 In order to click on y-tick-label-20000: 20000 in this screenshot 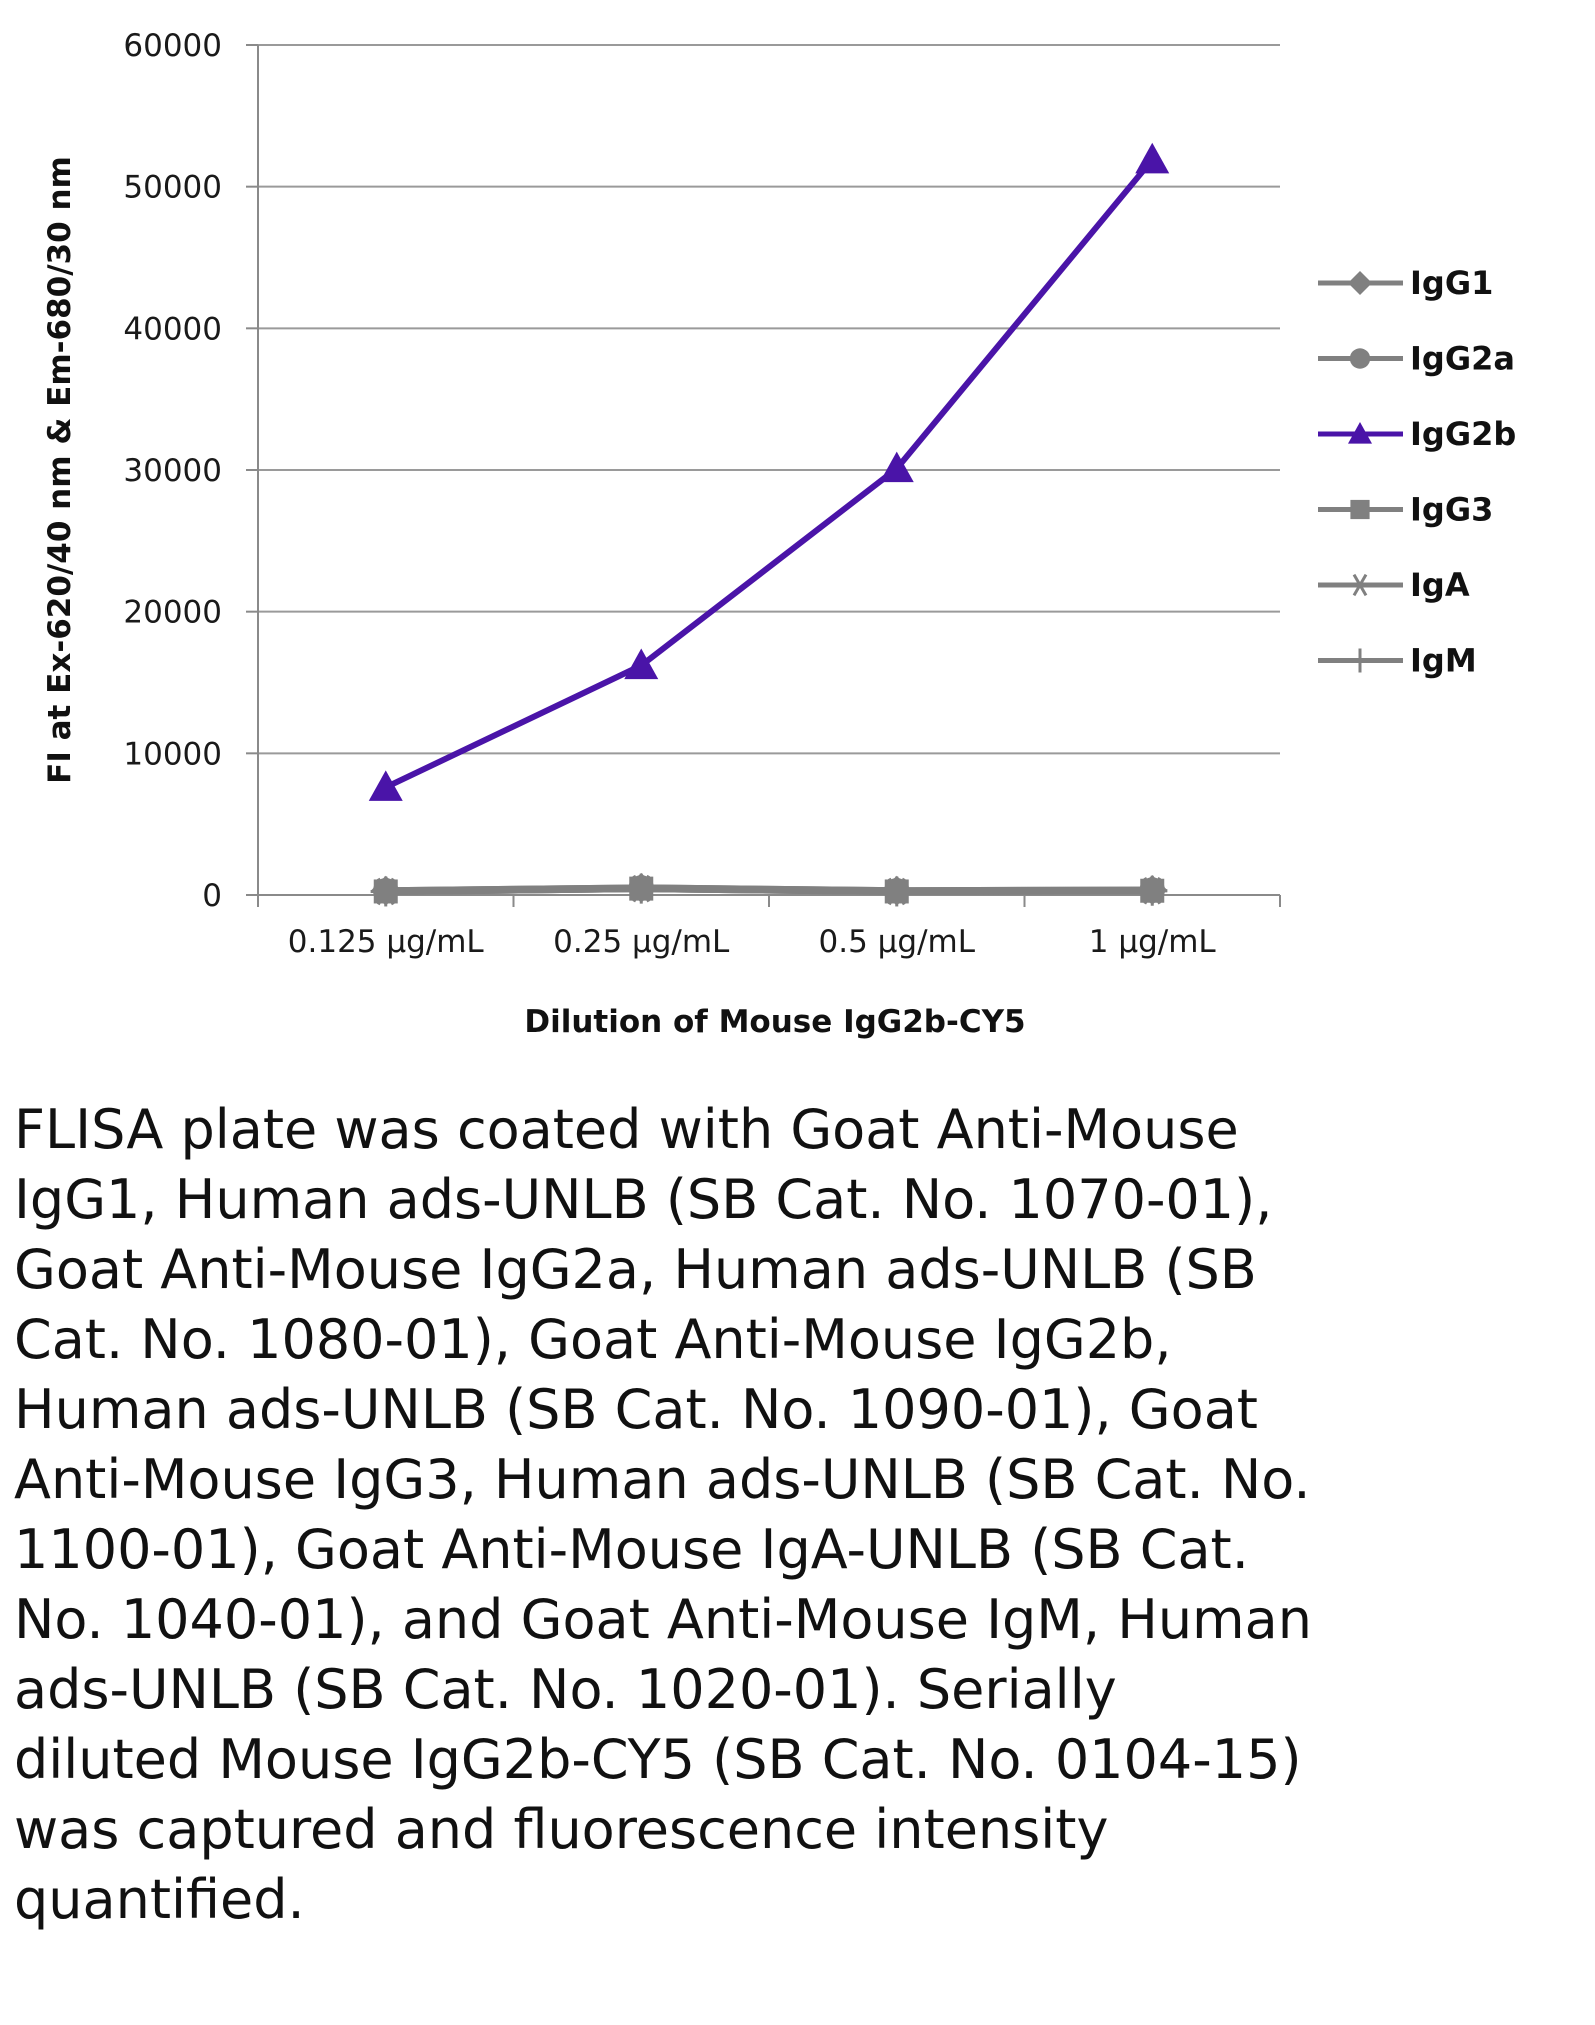, I will do `click(172, 613)`.